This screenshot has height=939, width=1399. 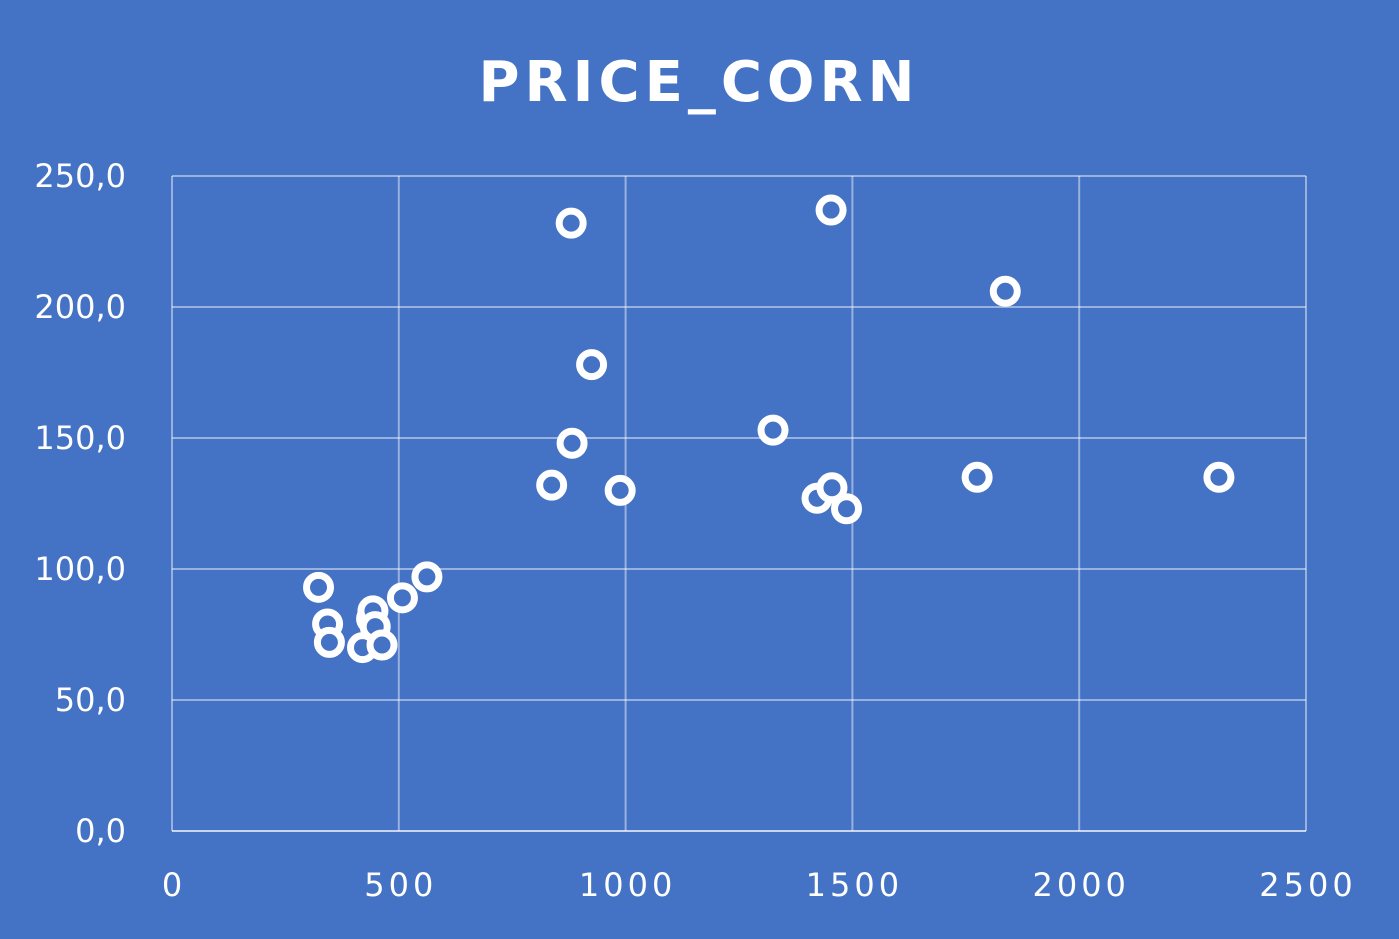 What do you see at coordinates (400, 885) in the screenshot?
I see `x-tick-label: 500` at bounding box center [400, 885].